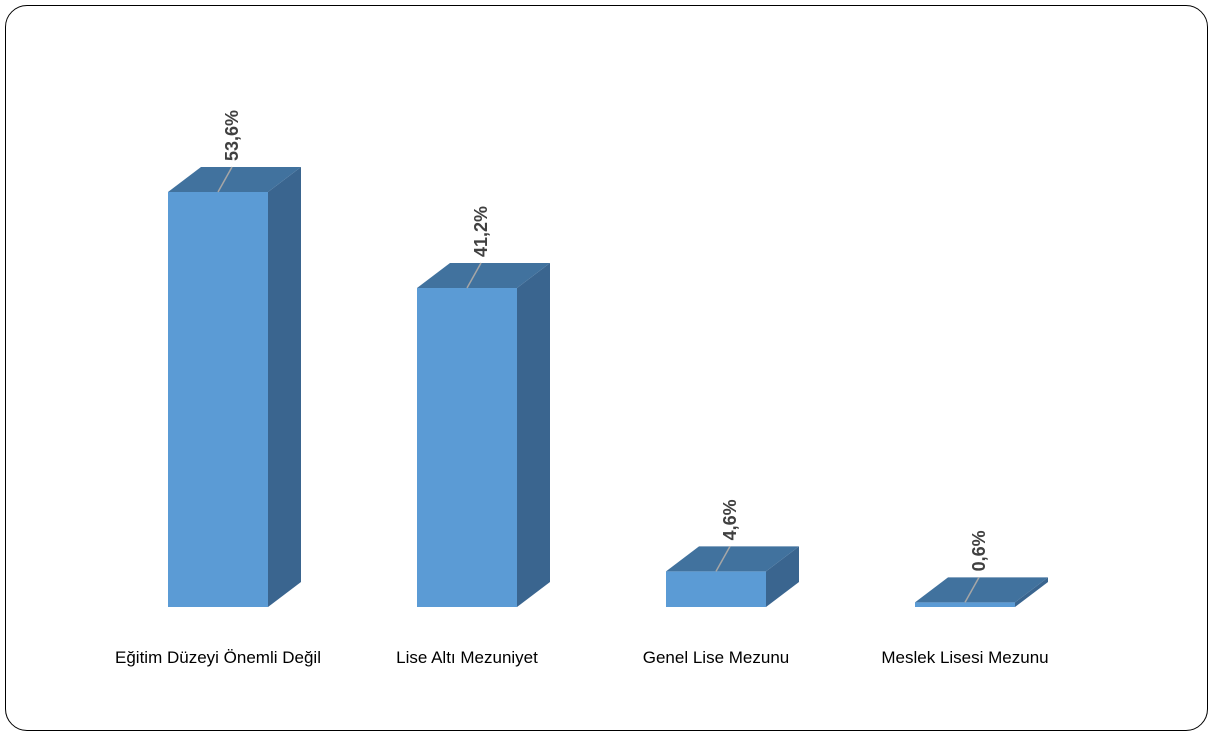 This screenshot has height=738, width=1215. Describe the element at coordinates (716, 657) in the screenshot. I see `category-label-3: Genel Lise Mezunu` at that location.